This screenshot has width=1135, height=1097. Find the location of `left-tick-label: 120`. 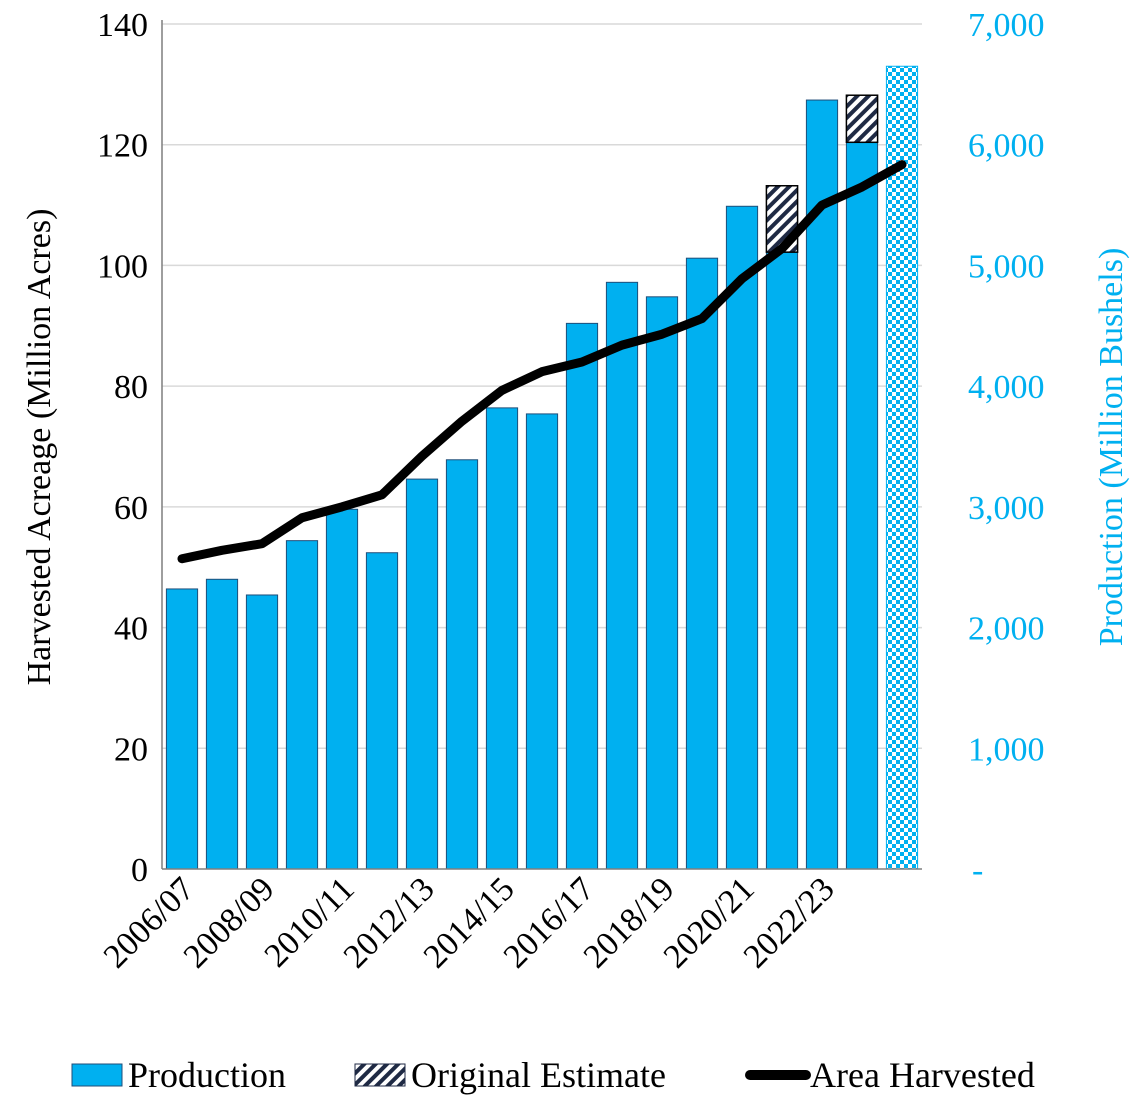

left-tick-label: 120 is located at coordinates (122, 146).